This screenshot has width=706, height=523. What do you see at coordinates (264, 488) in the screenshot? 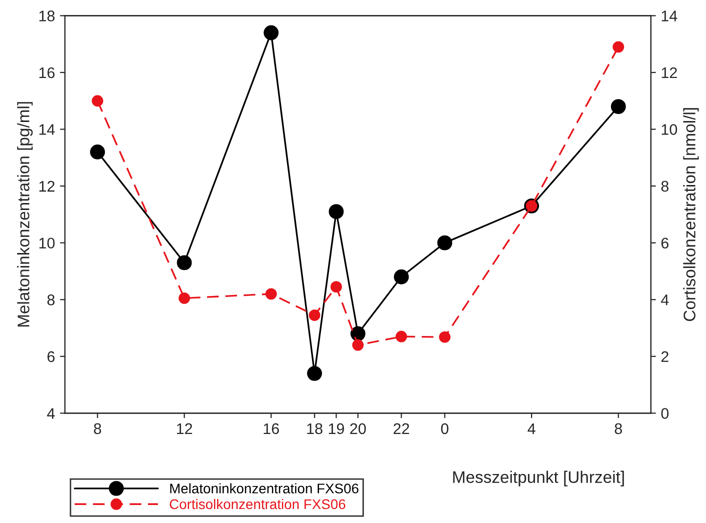
I see `text: Melatoninkonzentration FXS06` at bounding box center [264, 488].